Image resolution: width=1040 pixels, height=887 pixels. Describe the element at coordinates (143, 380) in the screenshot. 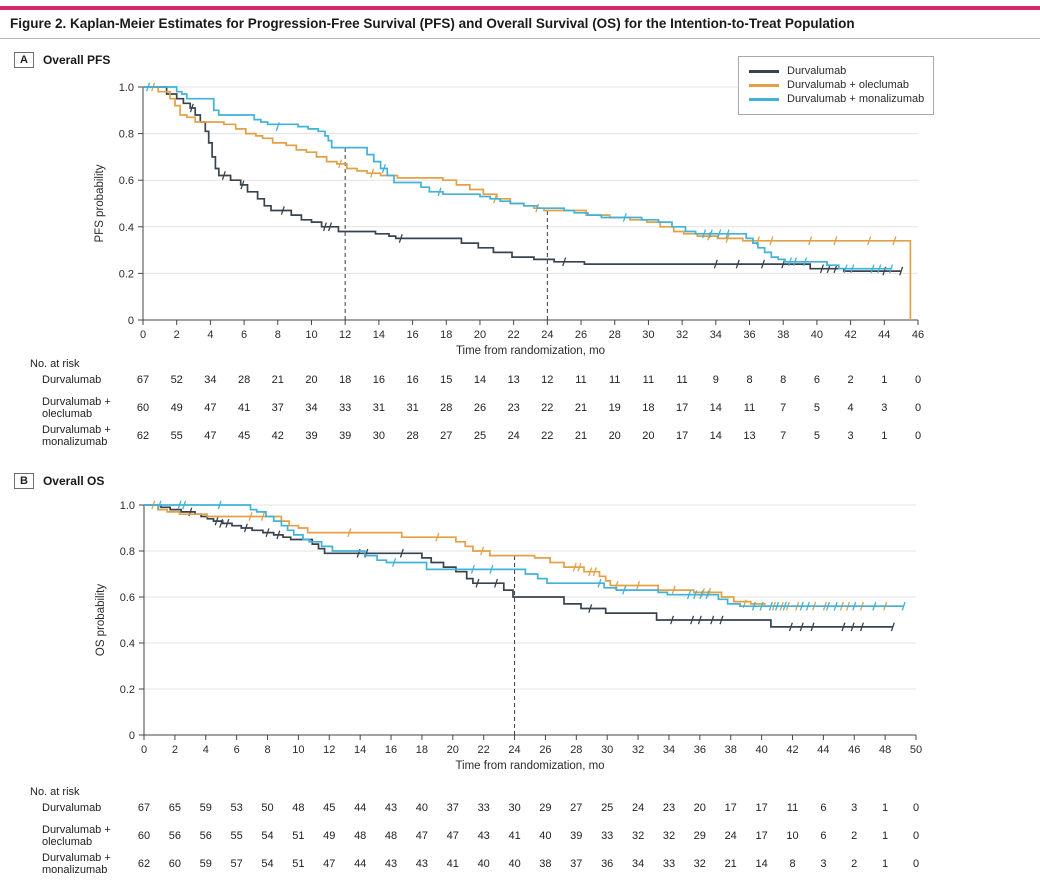

I see `risk-value: 67` at that location.